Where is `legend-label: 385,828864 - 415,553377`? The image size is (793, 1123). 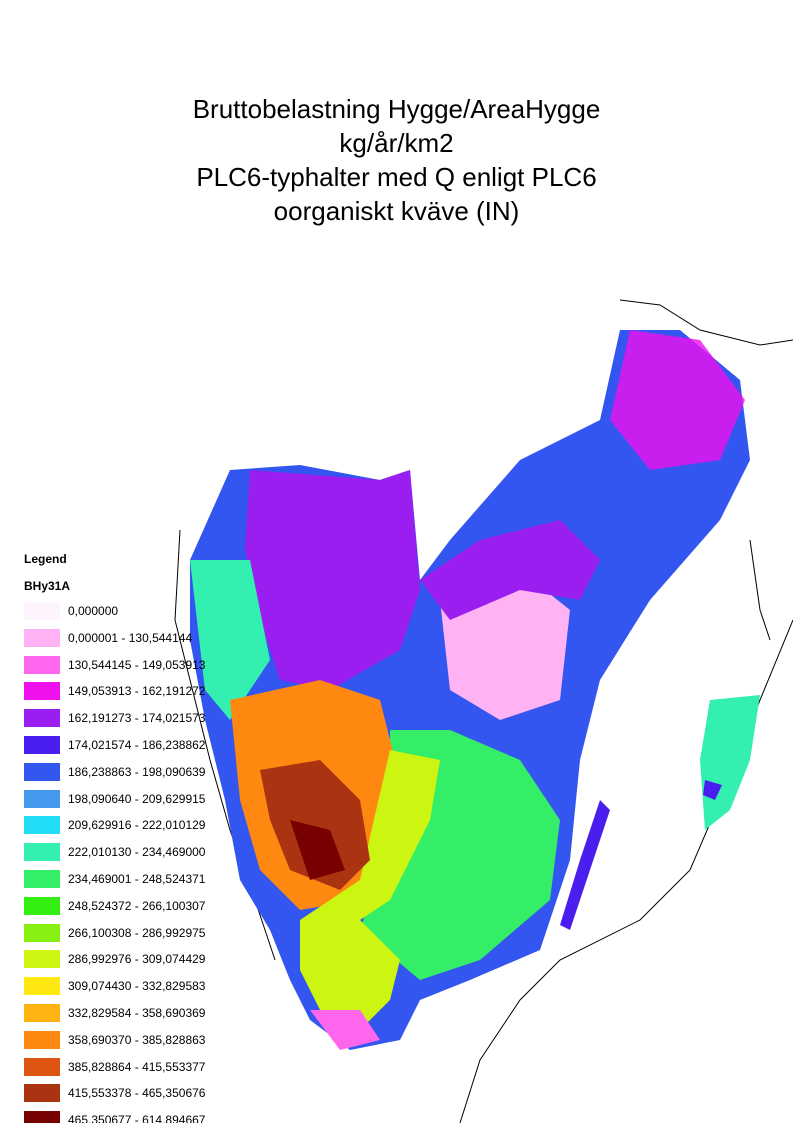 legend-label: 385,828864 - 415,553377 is located at coordinates (137, 1066).